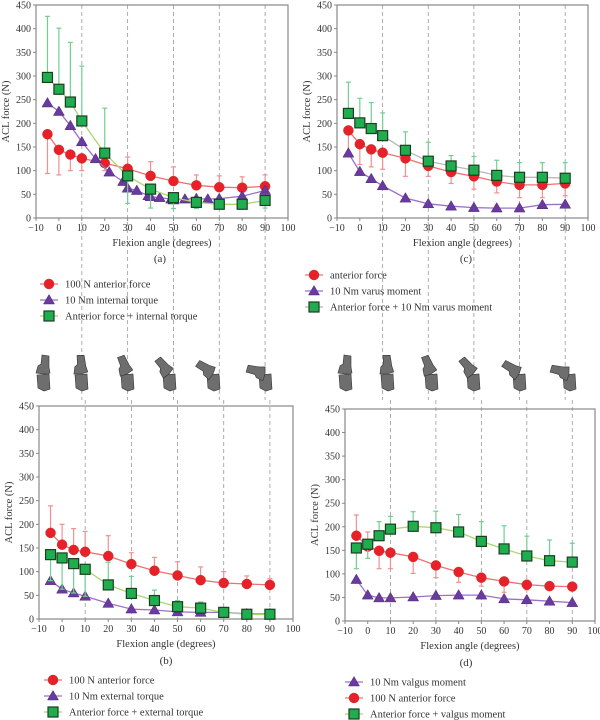 This screenshot has width=600, height=720. Describe the element at coordinates (345, 631) in the screenshot. I see `x-tick-label: −10` at that location.